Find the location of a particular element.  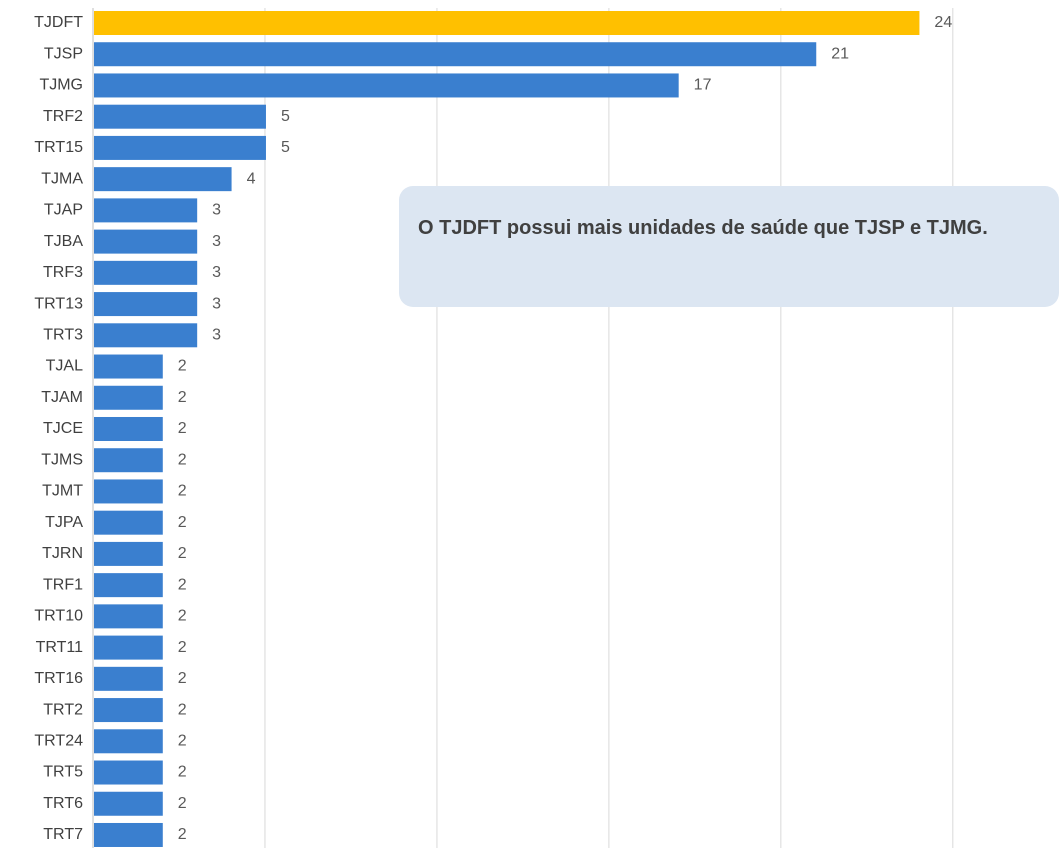

data-label: 4 is located at coordinates (251, 178).